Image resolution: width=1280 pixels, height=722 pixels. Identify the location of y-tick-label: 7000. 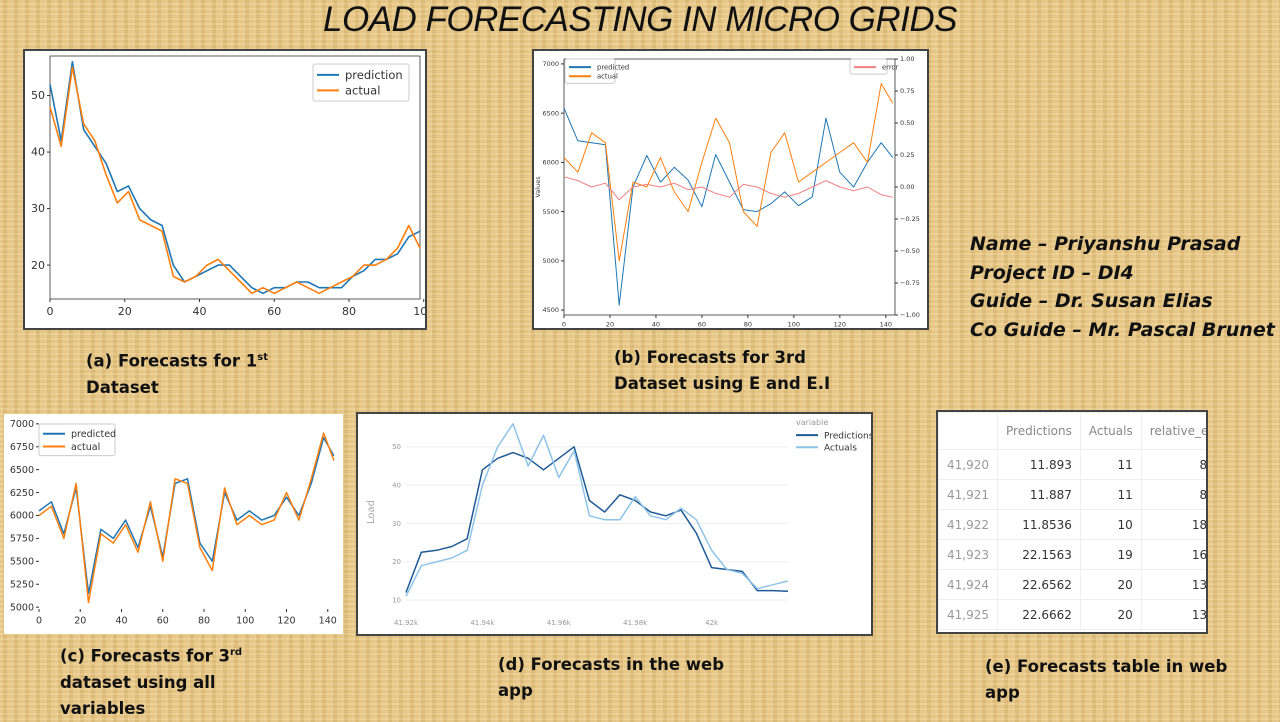
(22, 424).